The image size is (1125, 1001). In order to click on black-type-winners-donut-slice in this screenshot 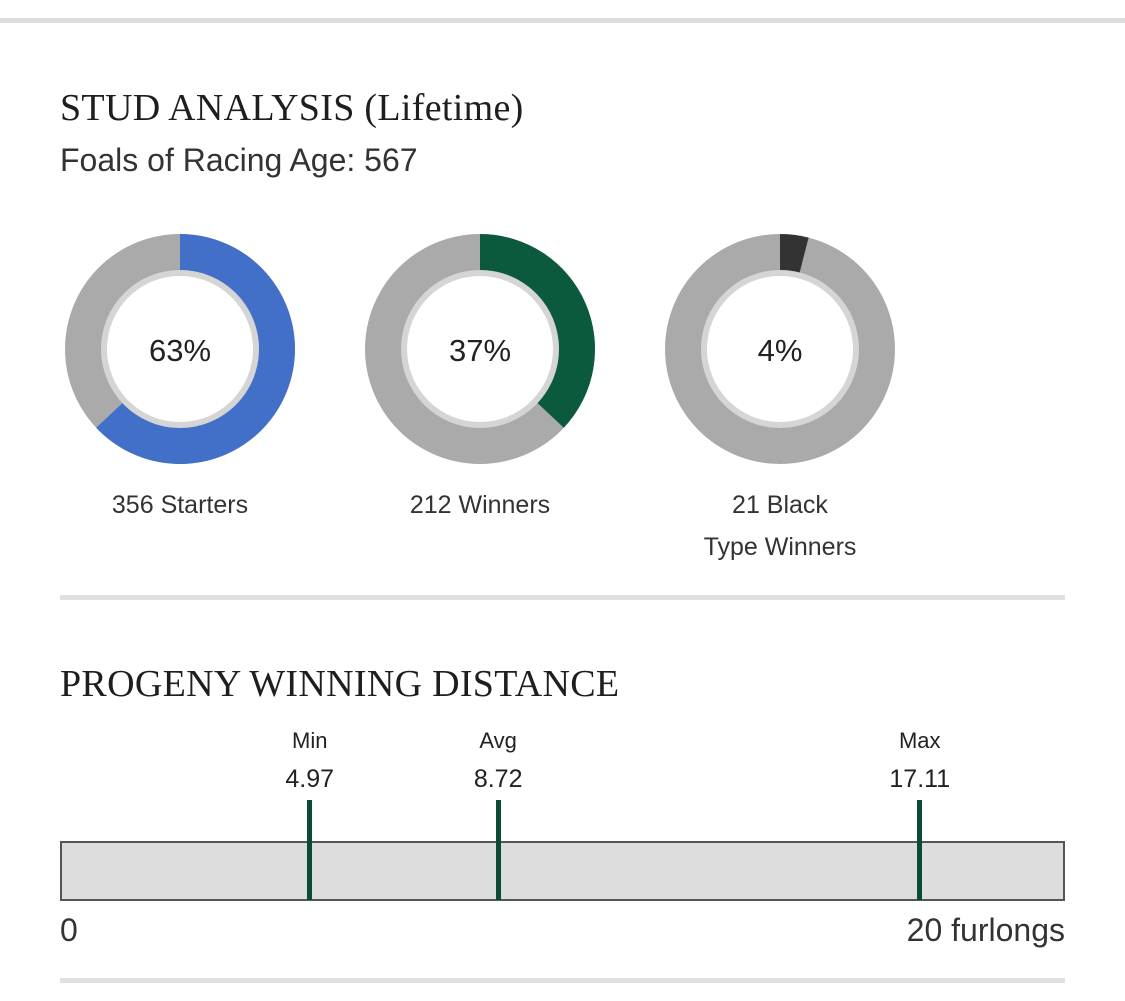, I will do `click(794, 253)`.